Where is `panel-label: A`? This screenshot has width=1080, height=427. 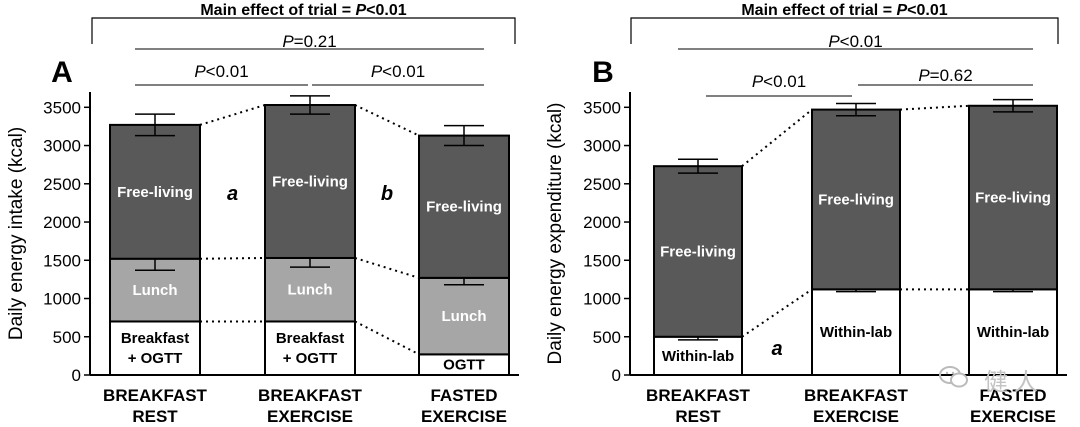 panel-label: A is located at coordinates (62, 72).